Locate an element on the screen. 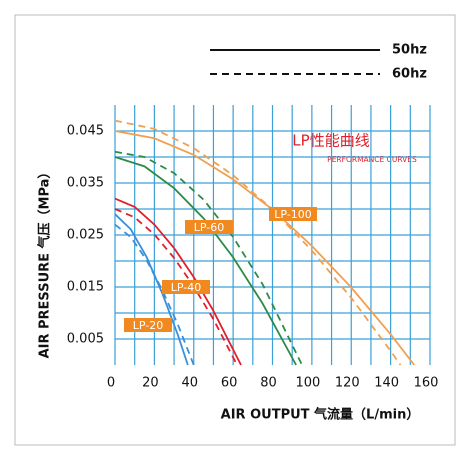  y-axis-label: AIR PRESSURE 气压（MPa） is located at coordinates (45, 262).